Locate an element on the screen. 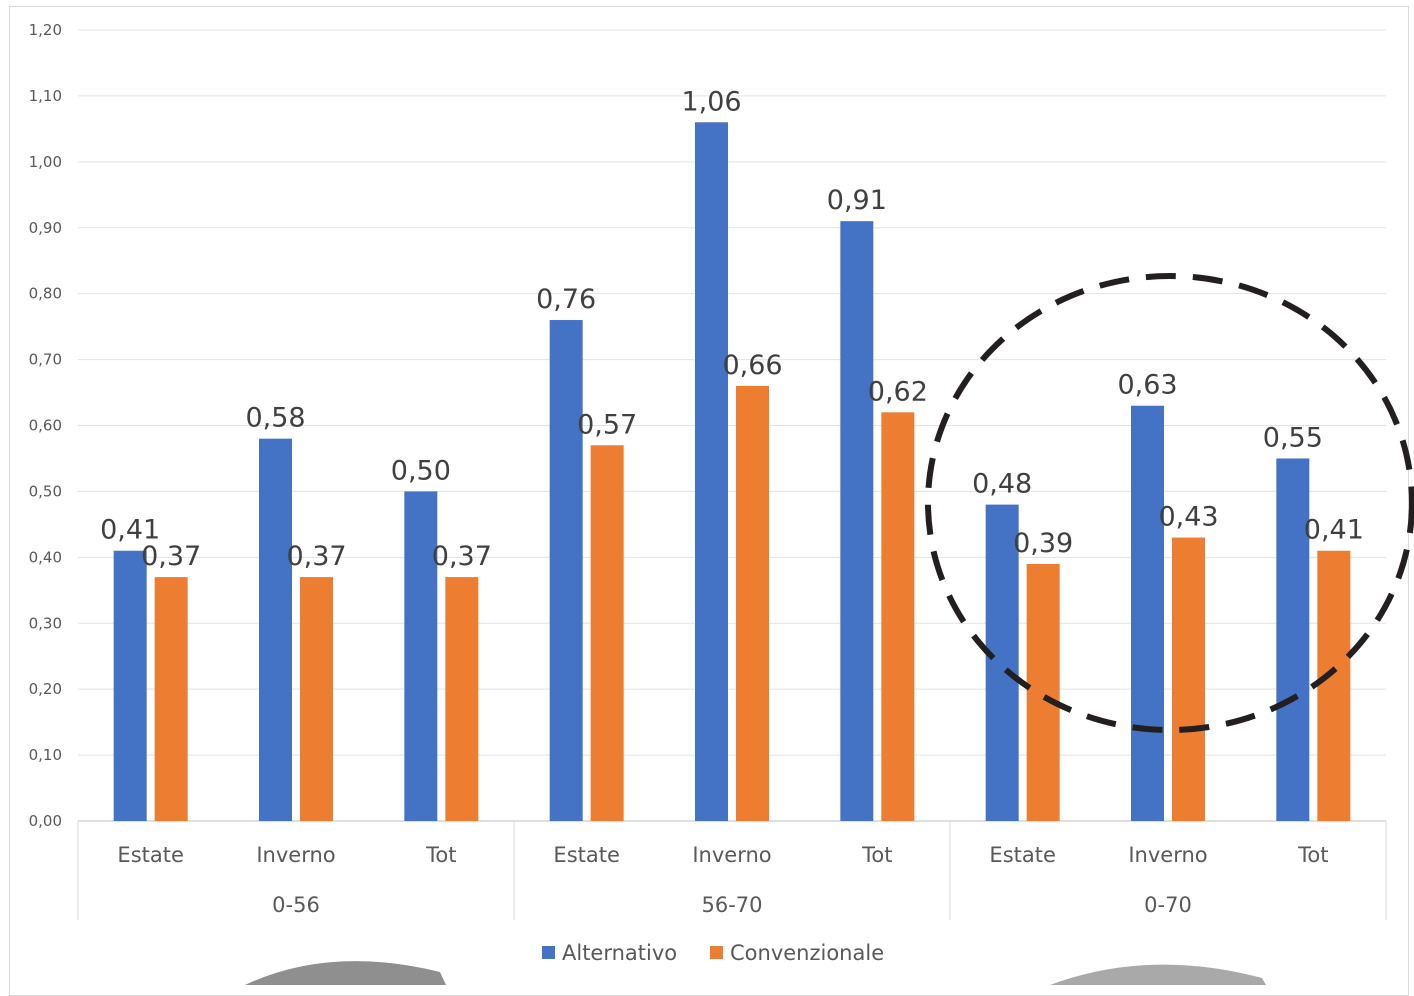  data-label: 0,66 is located at coordinates (752, 365).